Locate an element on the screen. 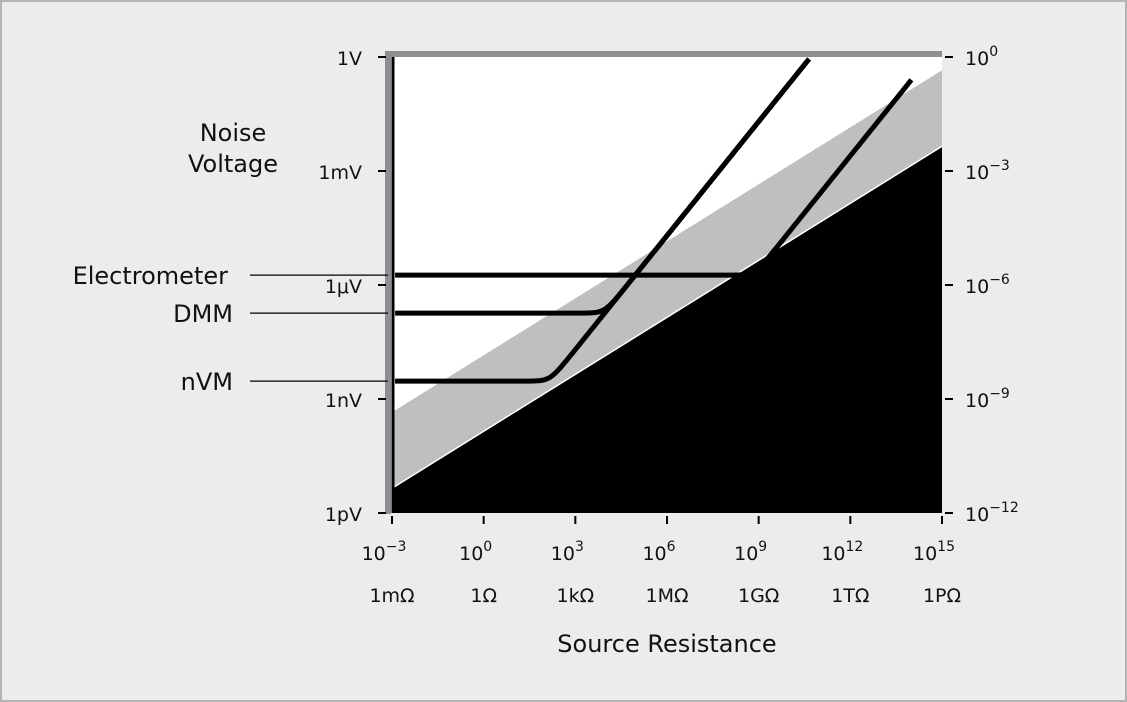 This screenshot has width=1127, height=702. x-tick-label-exponent: 10³ is located at coordinates (567, 552).